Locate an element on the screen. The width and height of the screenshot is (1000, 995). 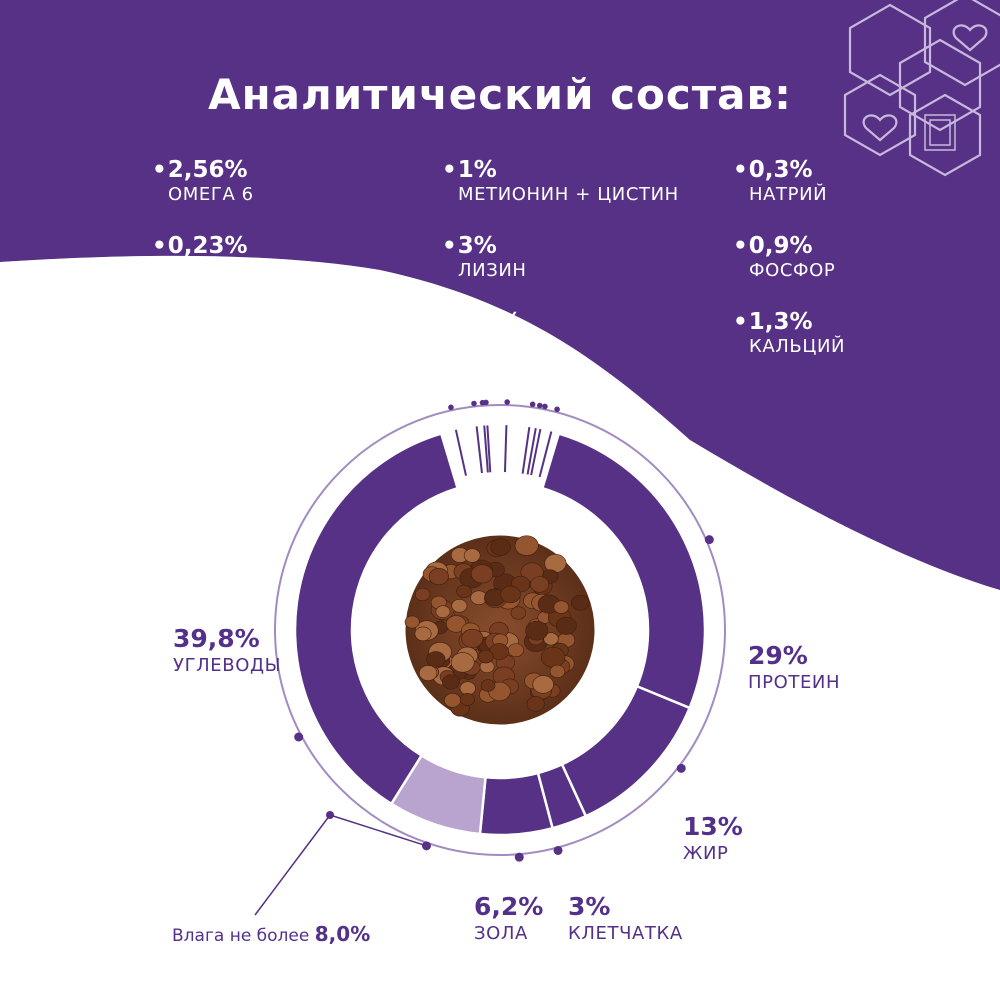
nutrient-name: ТРИПТОФАН is located at coordinates (228, 346).